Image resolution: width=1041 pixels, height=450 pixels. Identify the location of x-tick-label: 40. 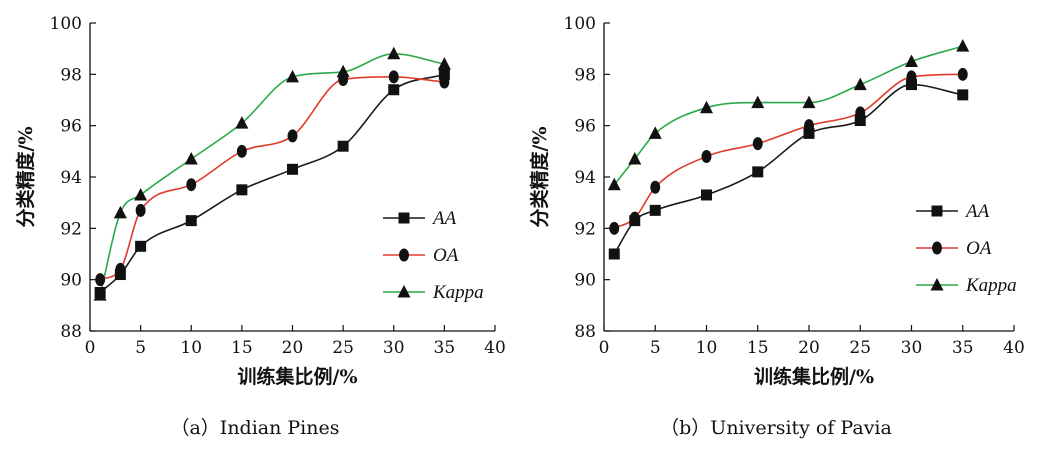
(495, 348).